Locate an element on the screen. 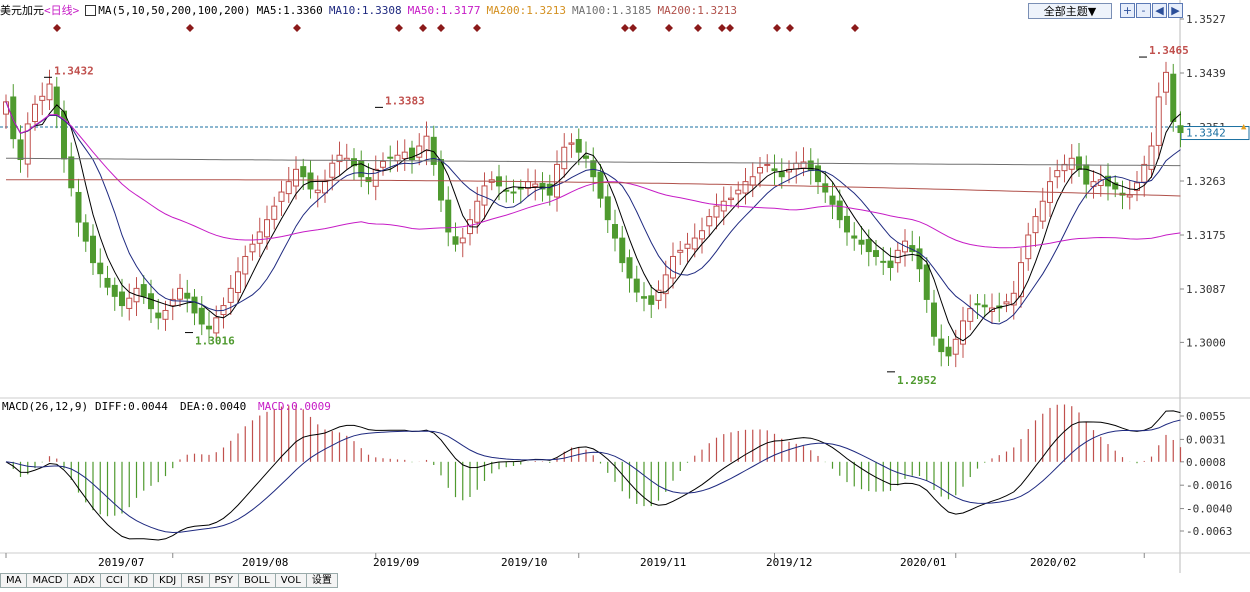  period-label: <日线> is located at coordinates (62, 10).